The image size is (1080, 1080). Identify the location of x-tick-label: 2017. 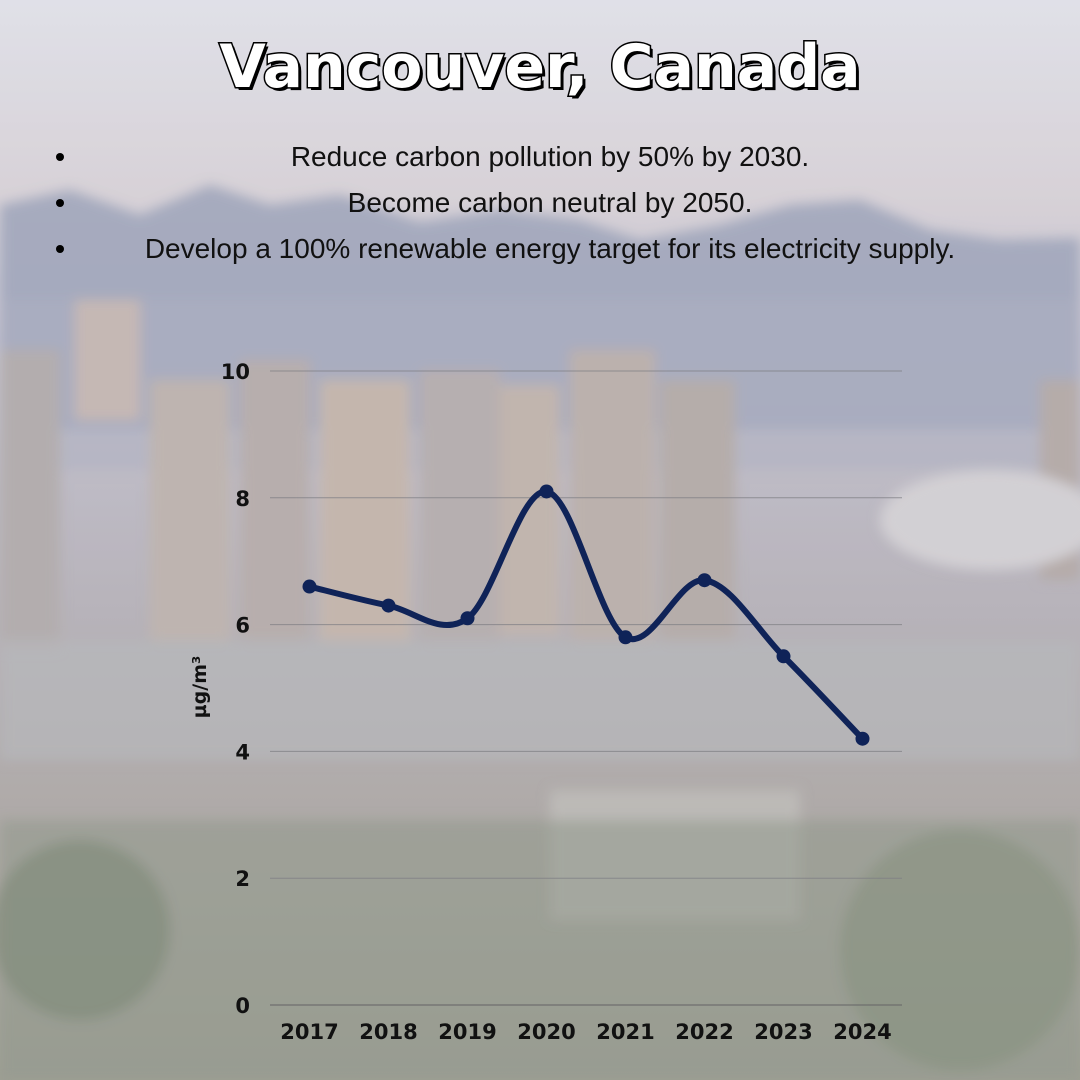
(309, 1032).